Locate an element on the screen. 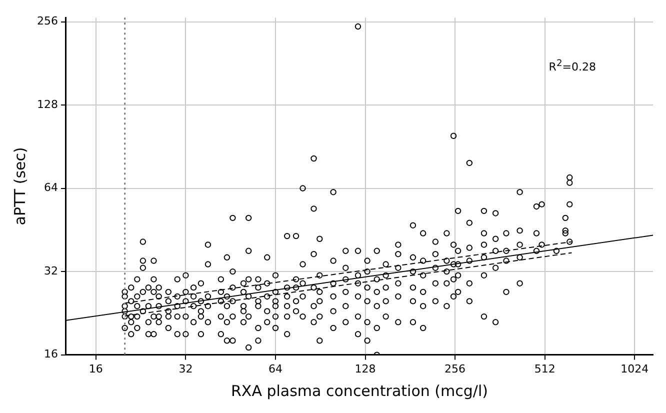 The width and height of the screenshot is (666, 413). y-tick-label: 64 is located at coordinates (51, 187).